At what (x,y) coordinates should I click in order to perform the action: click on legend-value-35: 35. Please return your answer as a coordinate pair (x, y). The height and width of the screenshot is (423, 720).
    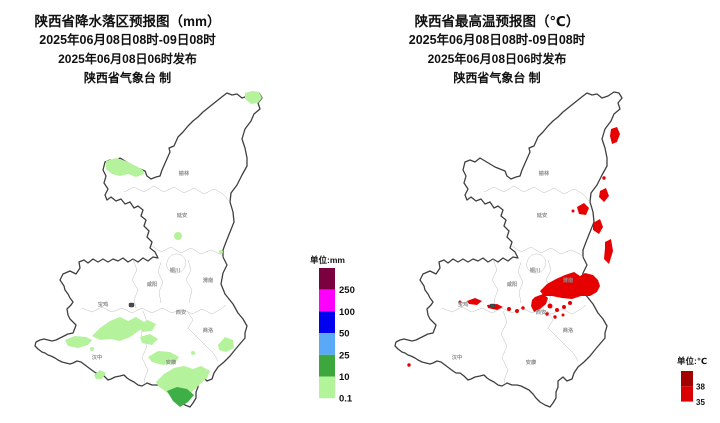
    Looking at the image, I should click on (700, 402).